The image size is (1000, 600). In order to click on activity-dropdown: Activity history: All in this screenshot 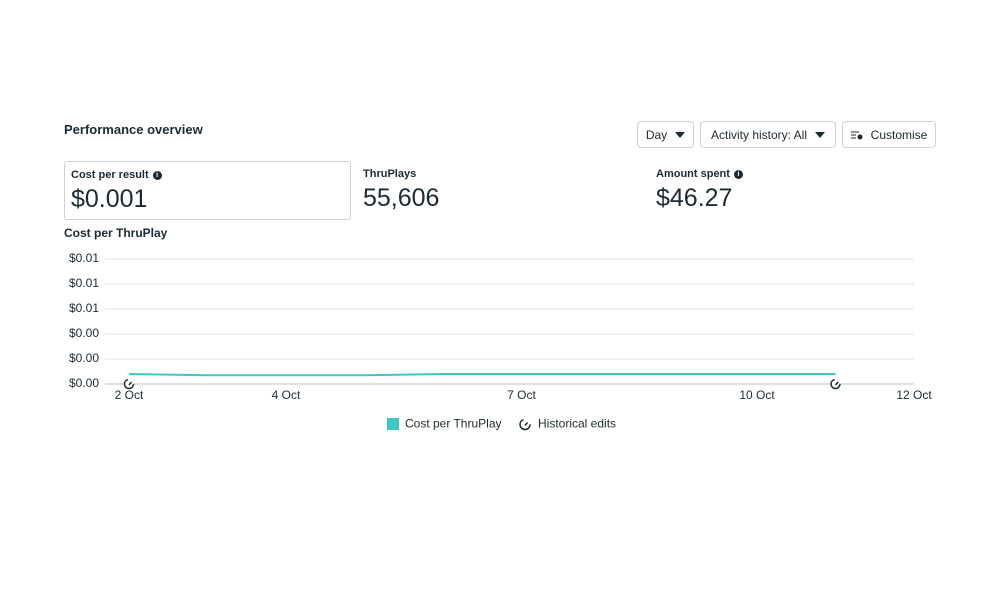, I will do `click(768, 134)`.